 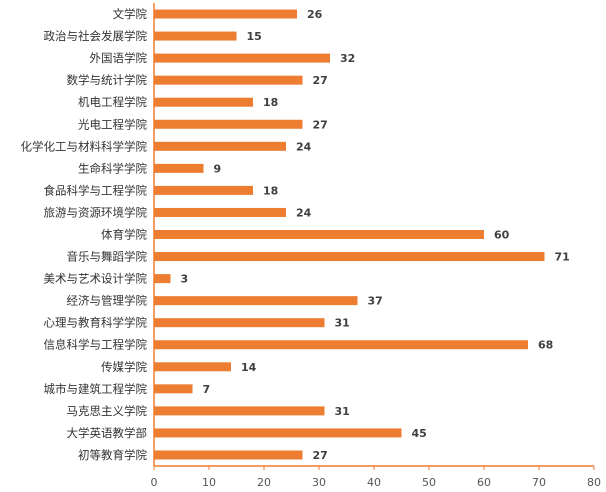 I want to click on x-tick-label: 10, so click(x=209, y=482).